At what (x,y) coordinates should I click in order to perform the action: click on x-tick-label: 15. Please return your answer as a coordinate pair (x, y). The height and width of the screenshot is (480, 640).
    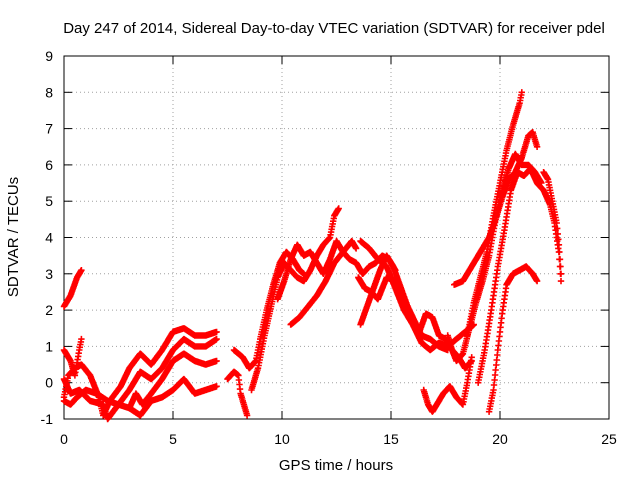
    Looking at the image, I should click on (391, 439).